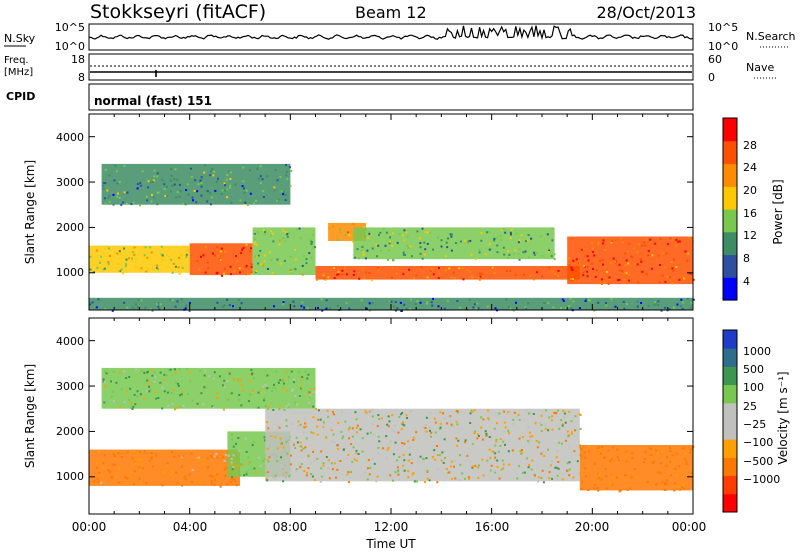  What do you see at coordinates (30, 212) in the screenshot?
I see `power-ylabel: Slant Range [km]` at bounding box center [30, 212].